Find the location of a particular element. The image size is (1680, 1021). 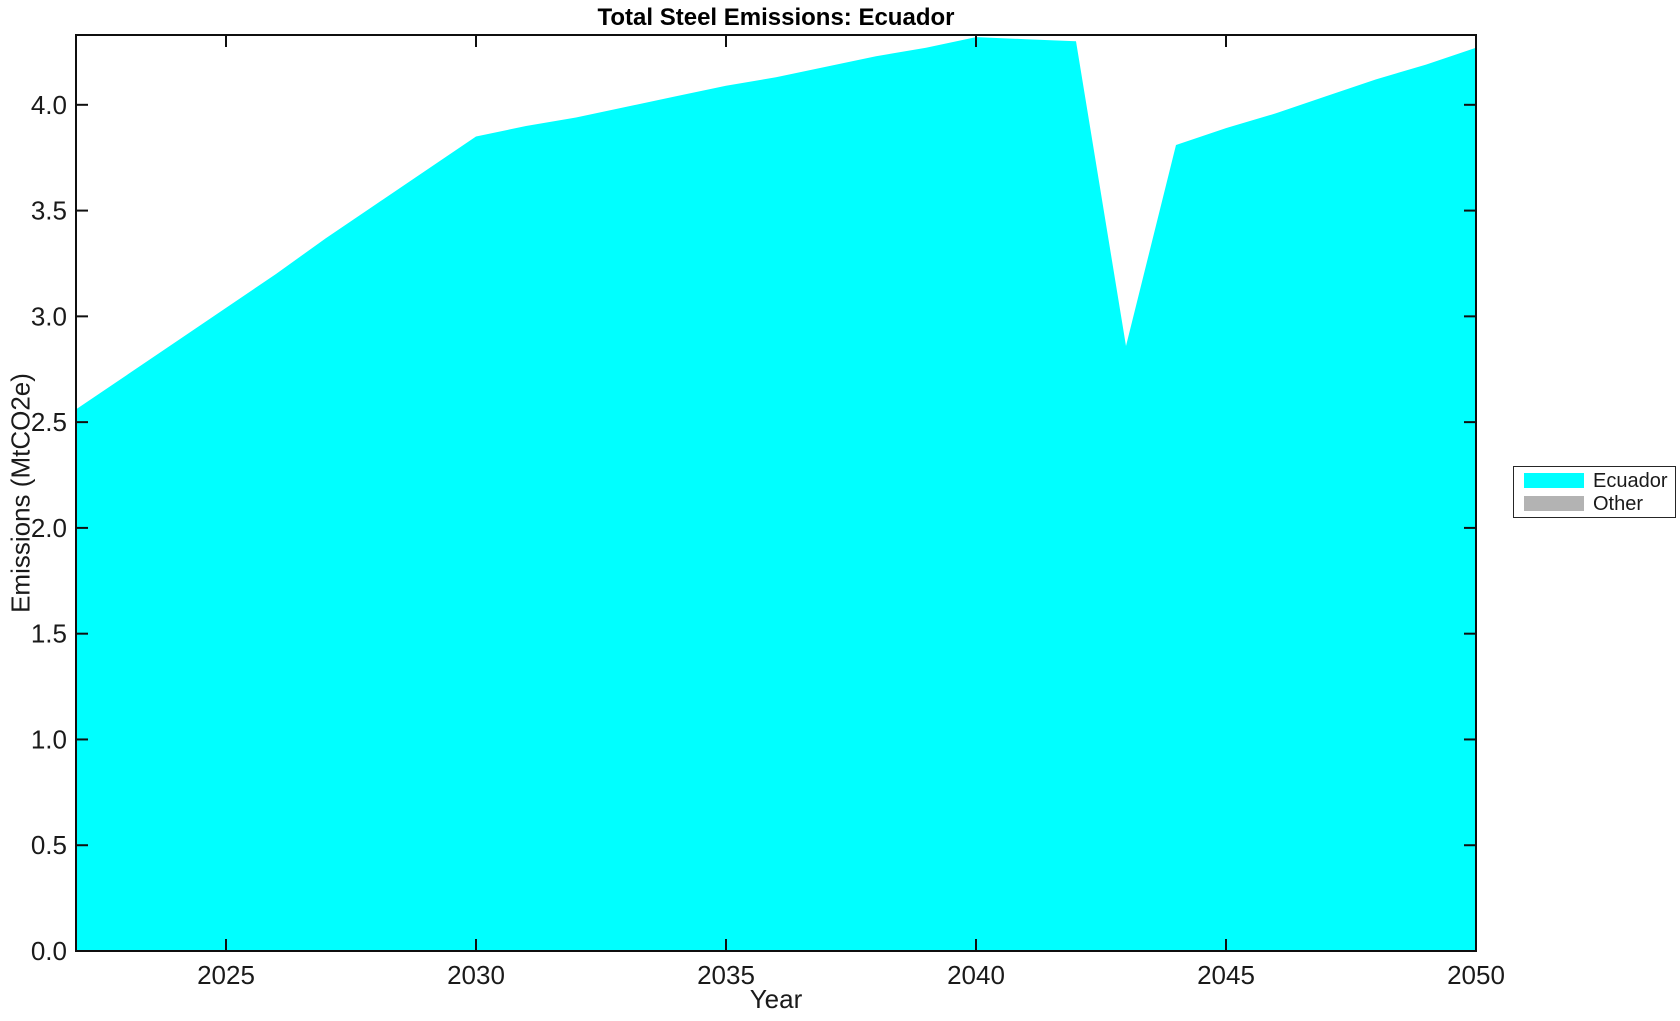

legend-item-other: Other is located at coordinates (1599, 504).